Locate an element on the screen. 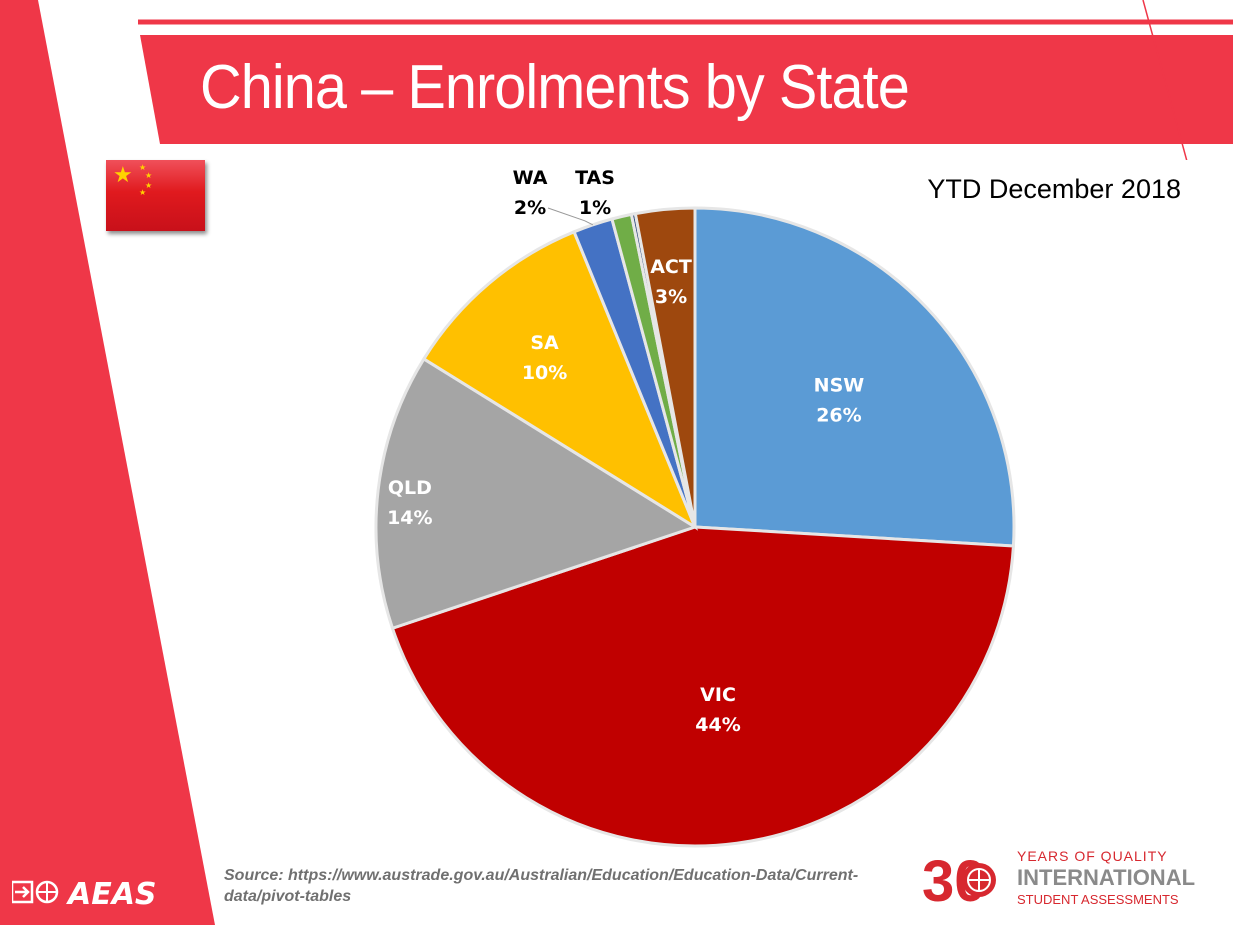  slice-value-tas: 1% is located at coordinates (595, 208).